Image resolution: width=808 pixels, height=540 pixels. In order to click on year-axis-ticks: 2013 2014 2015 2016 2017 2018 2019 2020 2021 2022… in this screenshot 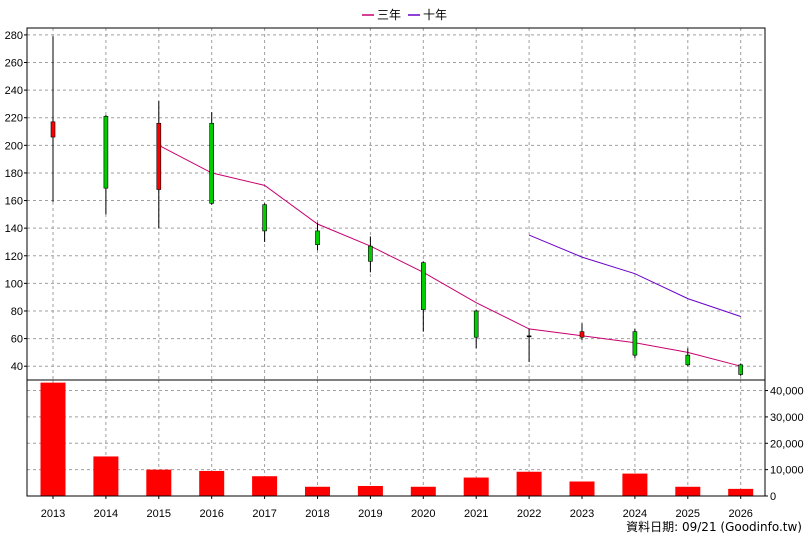, I will do `click(397, 508)`.